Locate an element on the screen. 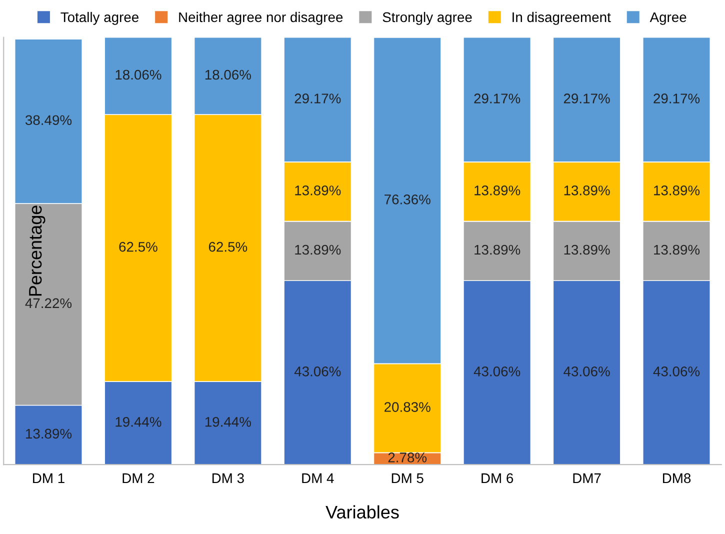  x-tick-label: DM 3 is located at coordinates (228, 478).